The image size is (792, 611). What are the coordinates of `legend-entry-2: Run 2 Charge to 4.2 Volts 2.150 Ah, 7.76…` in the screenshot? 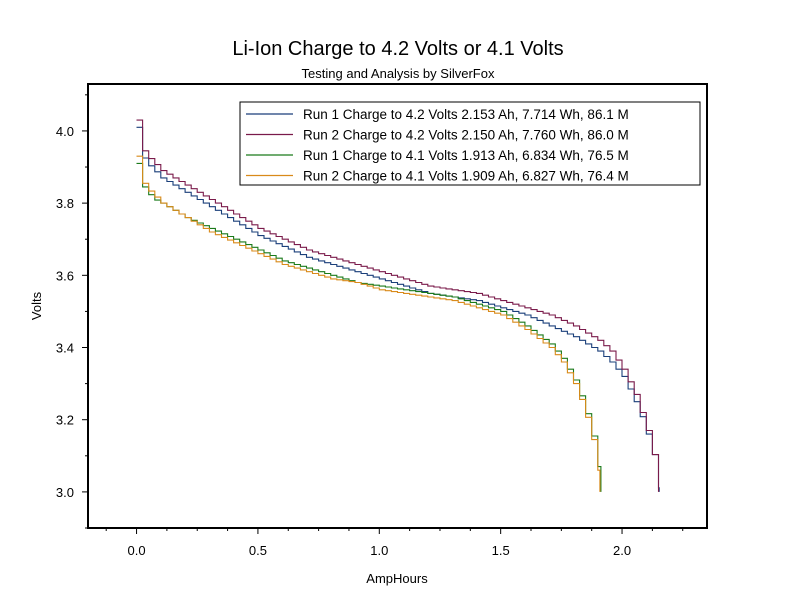 It's located at (466, 135).